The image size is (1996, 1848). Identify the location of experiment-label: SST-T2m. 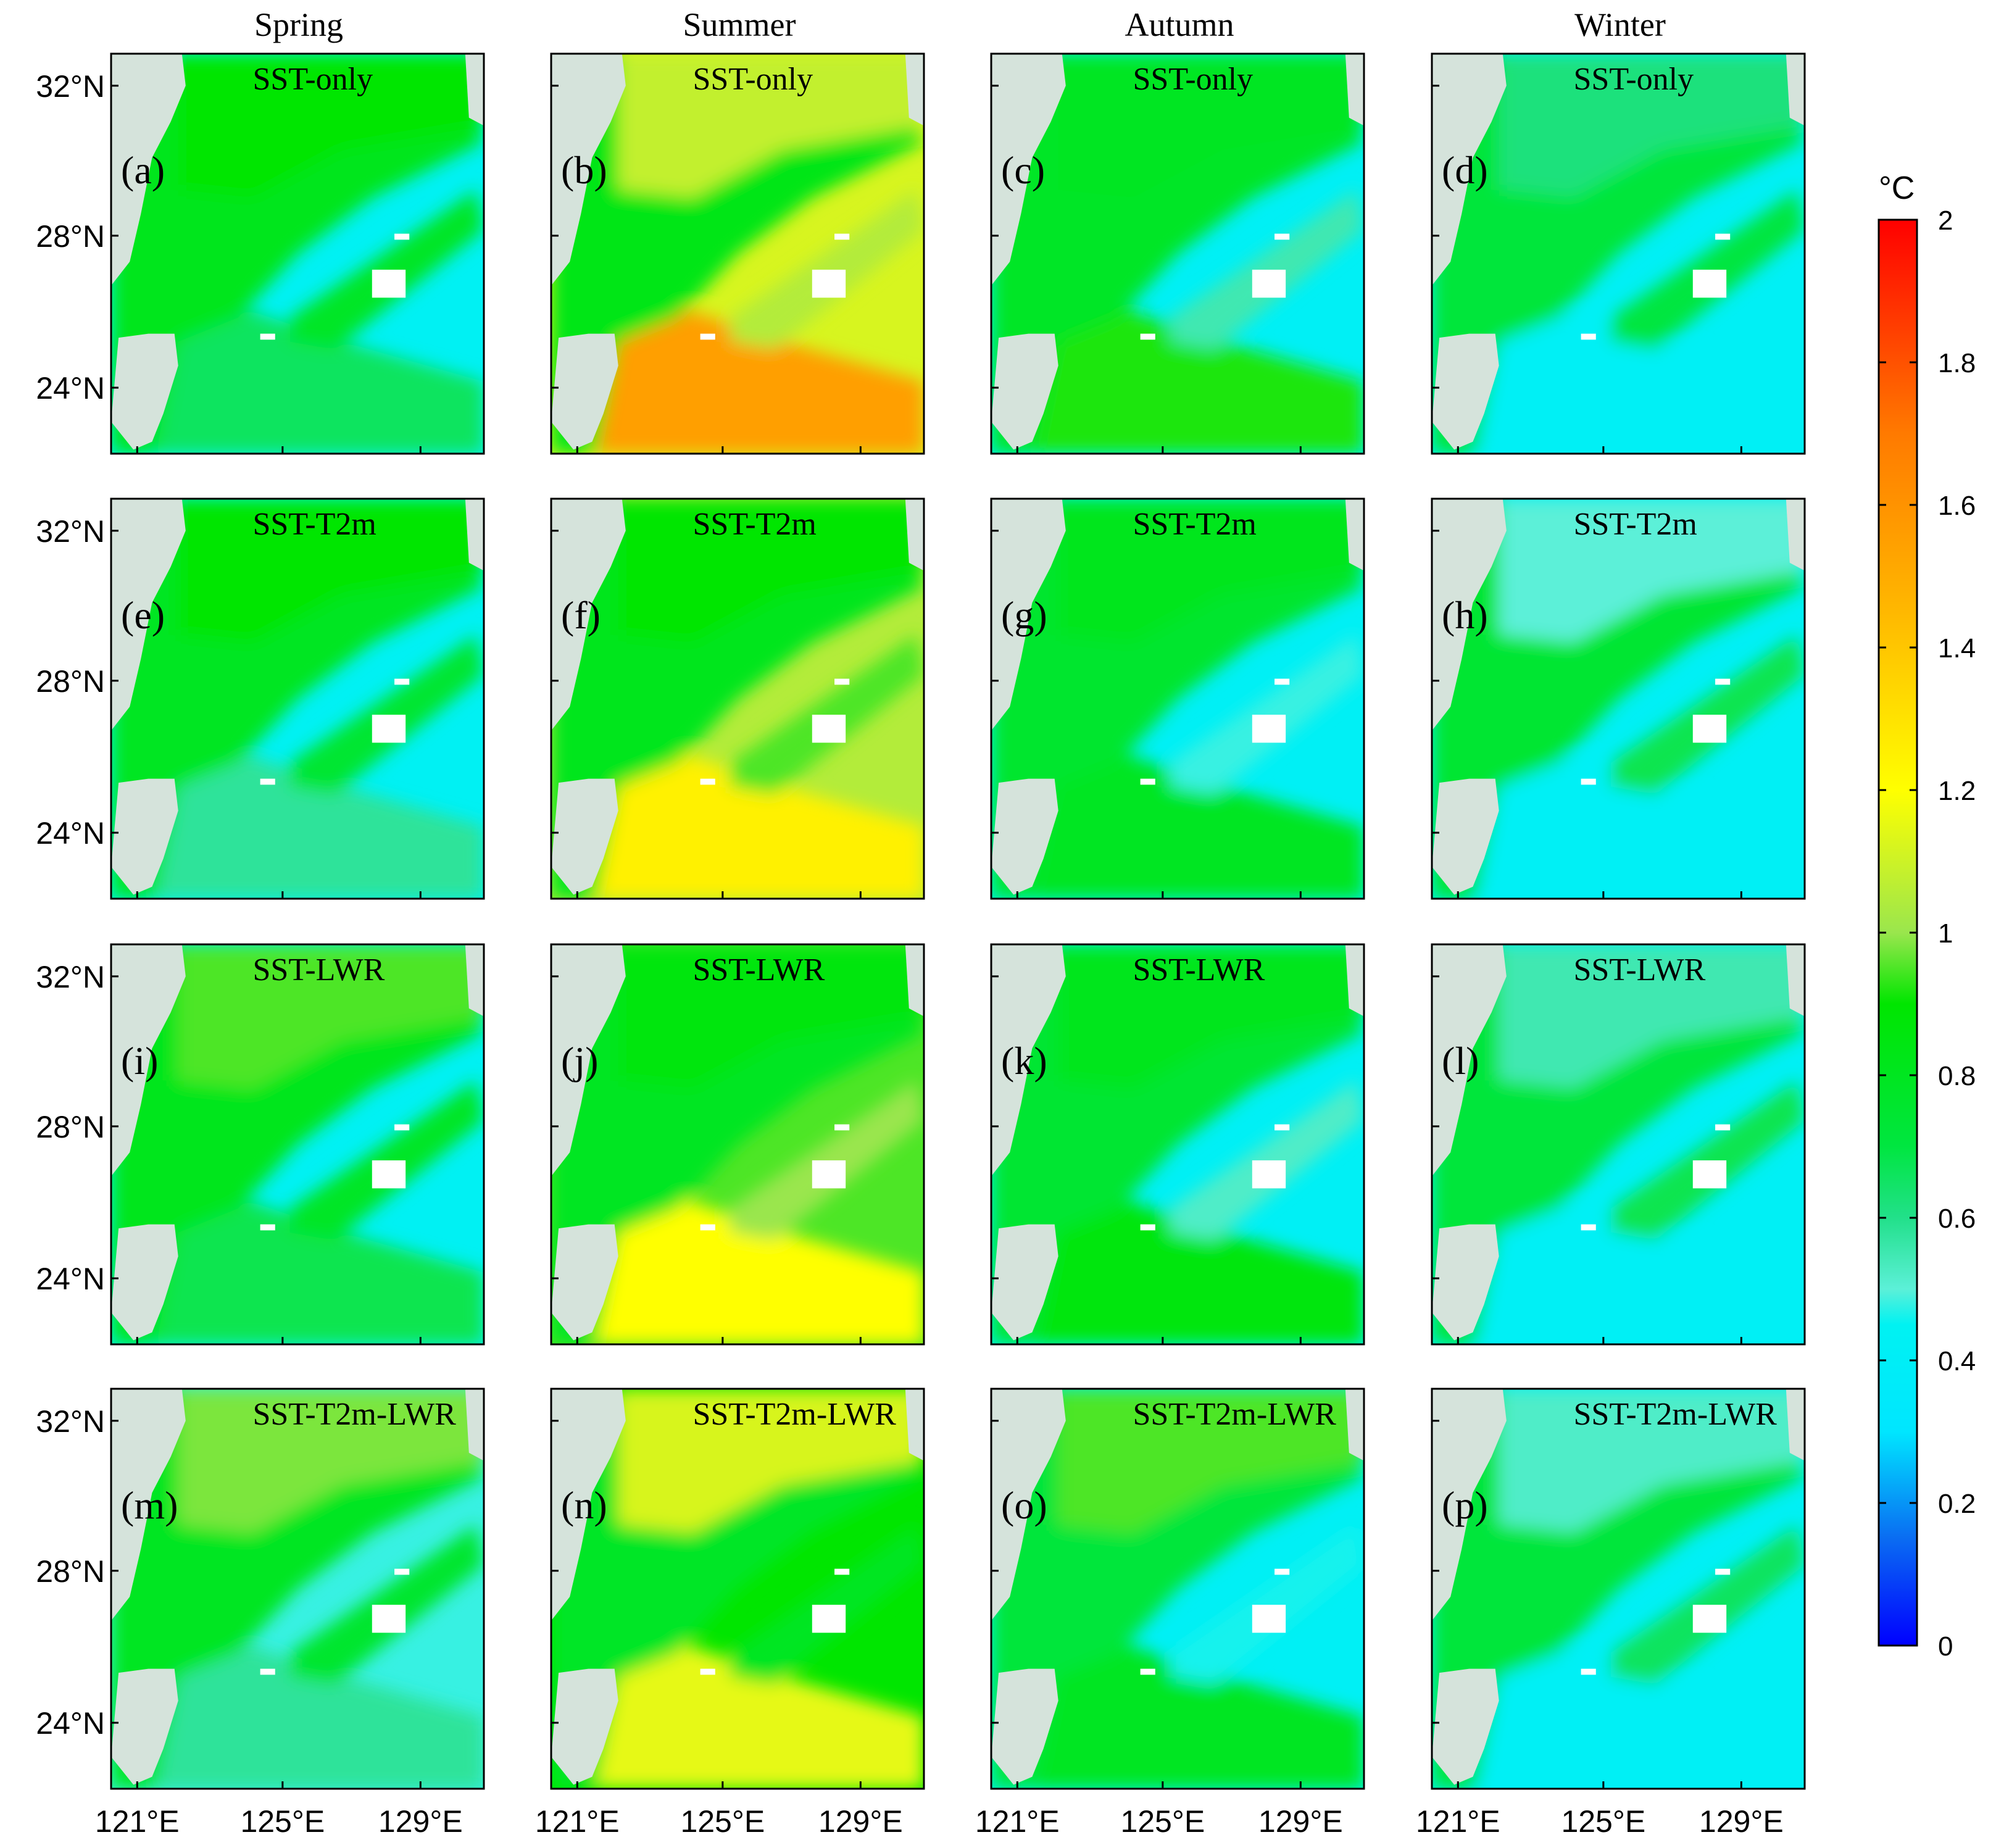
(314, 524).